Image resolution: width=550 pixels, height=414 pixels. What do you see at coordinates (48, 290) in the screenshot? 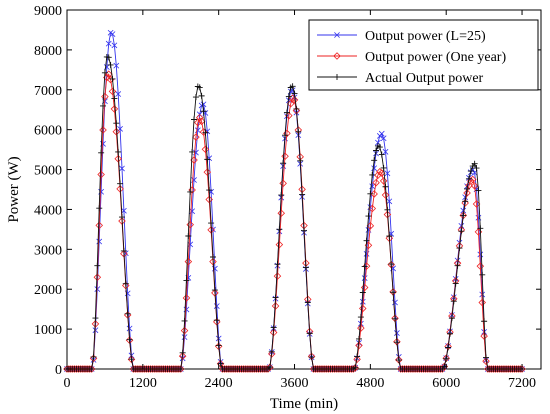
I see `y-tick-label: 2000` at bounding box center [48, 290].